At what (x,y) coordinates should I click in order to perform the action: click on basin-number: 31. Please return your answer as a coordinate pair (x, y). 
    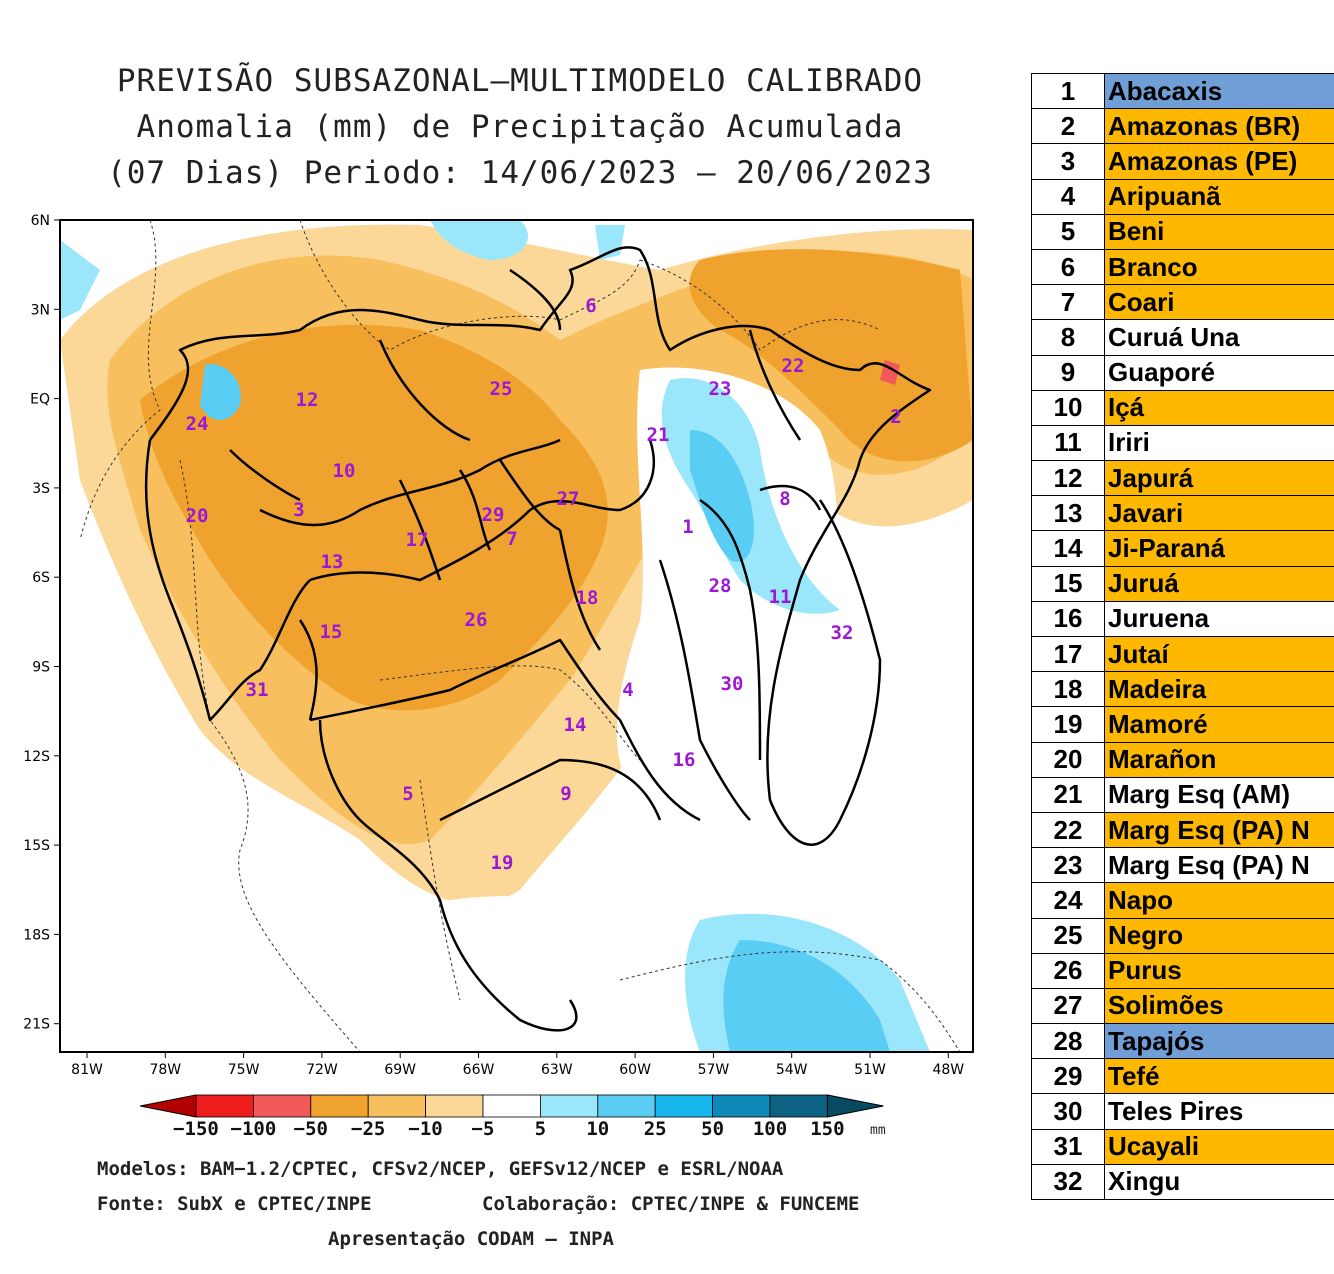
    Looking at the image, I should click on (257, 690).